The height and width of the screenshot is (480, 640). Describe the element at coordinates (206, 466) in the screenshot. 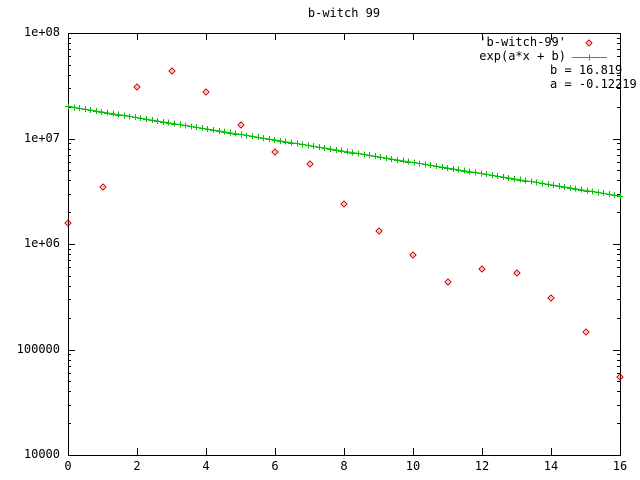

I see `x-tick-label: 4` at that location.